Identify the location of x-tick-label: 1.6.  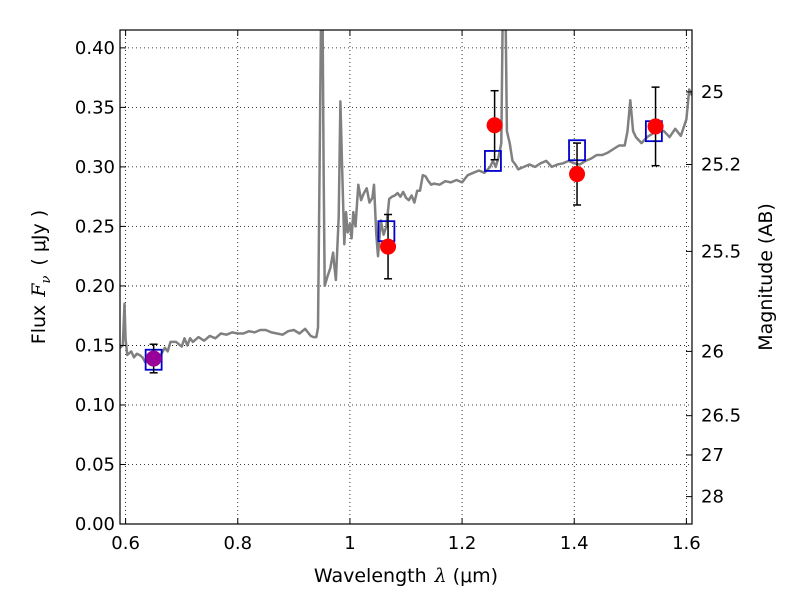
(686, 543).